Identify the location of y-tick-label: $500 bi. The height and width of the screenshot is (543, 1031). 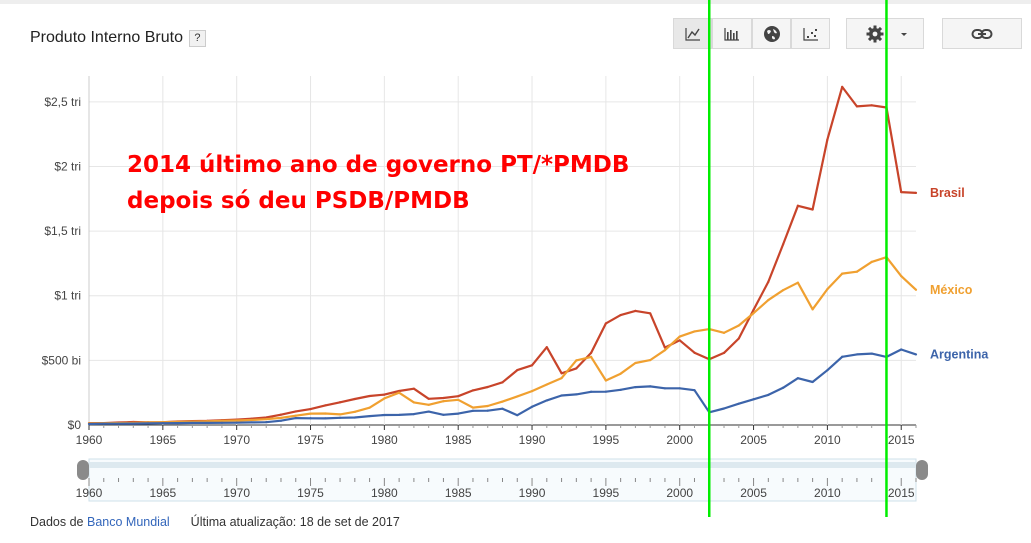
(61, 360).